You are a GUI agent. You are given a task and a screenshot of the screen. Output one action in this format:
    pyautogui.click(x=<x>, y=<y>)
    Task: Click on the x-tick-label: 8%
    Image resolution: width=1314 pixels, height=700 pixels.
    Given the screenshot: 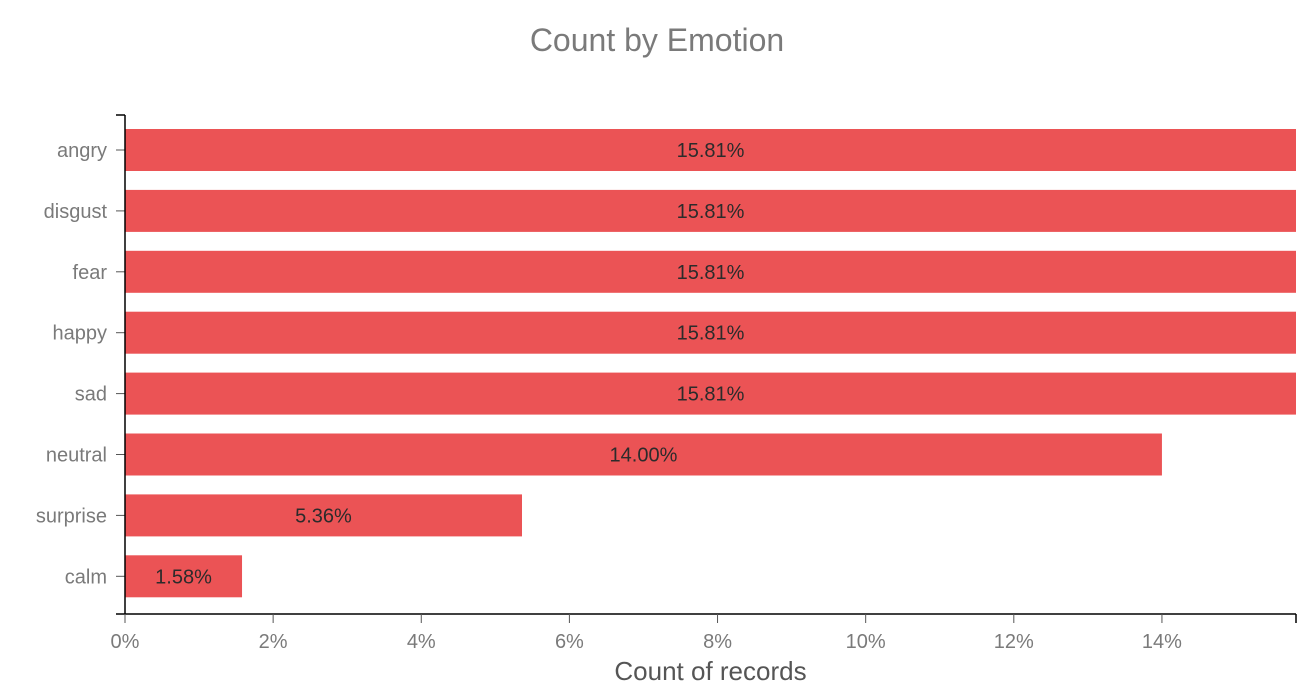 What is the action you would take?
    pyautogui.click(x=717, y=642)
    